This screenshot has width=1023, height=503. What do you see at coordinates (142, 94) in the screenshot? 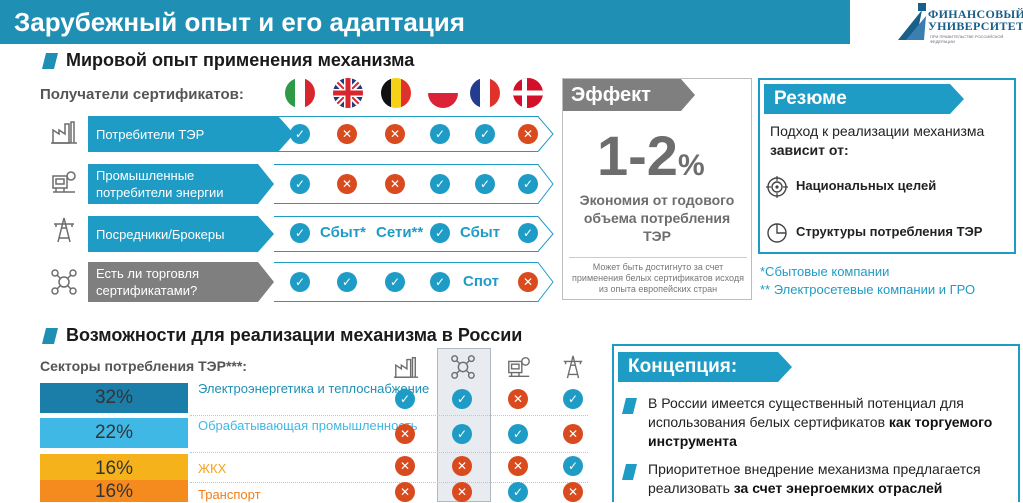
I see `recipients-label: Получатели сертификатов:` at bounding box center [142, 94].